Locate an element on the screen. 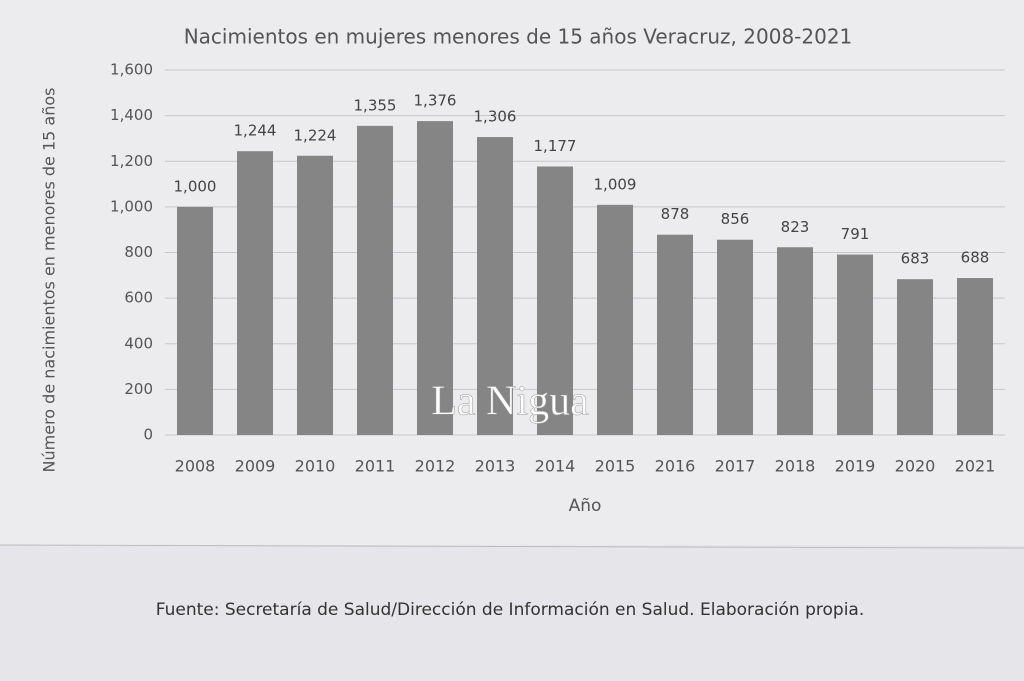  data-label: 1,244 is located at coordinates (255, 131).